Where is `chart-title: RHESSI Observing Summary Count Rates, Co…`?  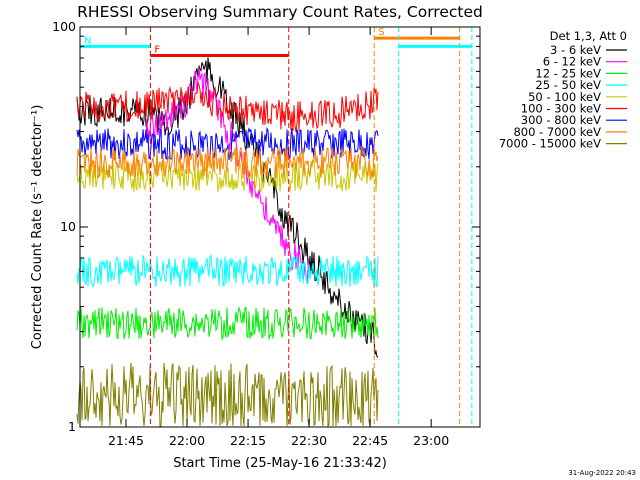 chart-title: RHESSI Observing Summary Count Rates, Co… is located at coordinates (280, 12).